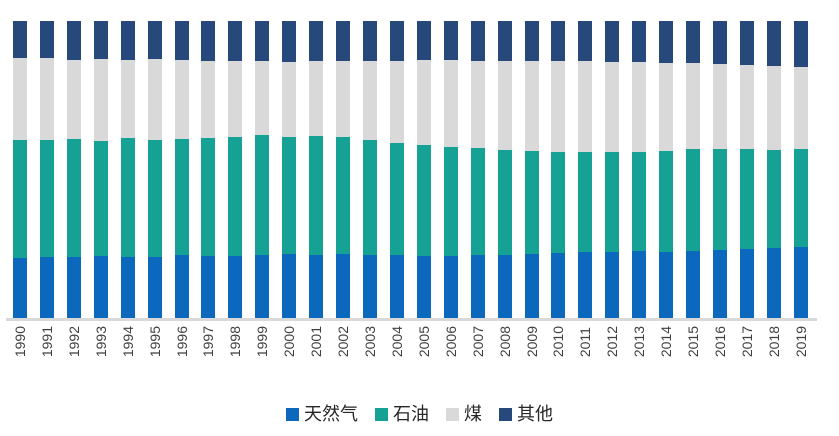  What do you see at coordinates (154, 169) in the screenshot?
I see `bar-1995` at bounding box center [154, 169].